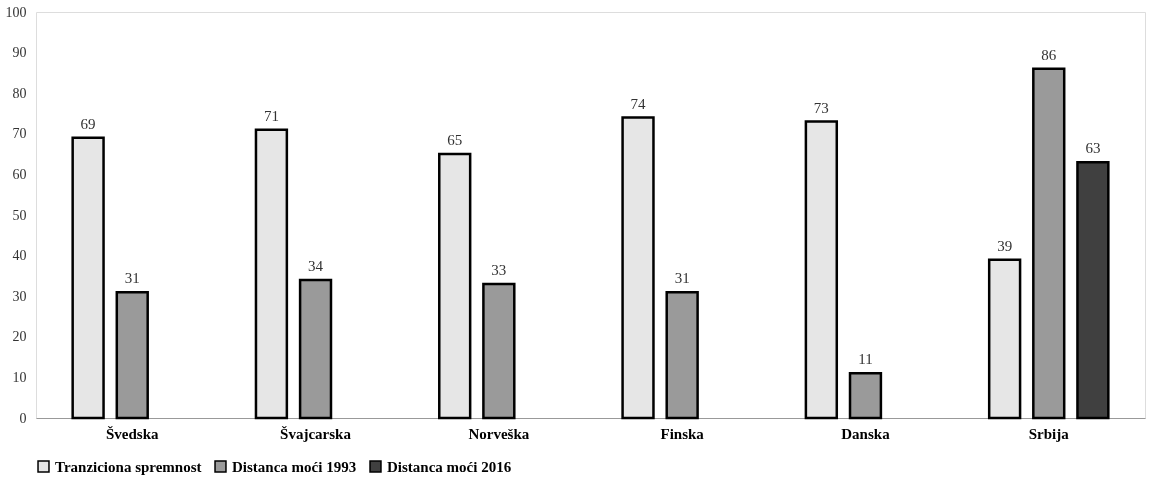 The height and width of the screenshot is (497, 1160). What do you see at coordinates (1005, 245) in the screenshot?
I see `data-label: 39` at bounding box center [1005, 245].